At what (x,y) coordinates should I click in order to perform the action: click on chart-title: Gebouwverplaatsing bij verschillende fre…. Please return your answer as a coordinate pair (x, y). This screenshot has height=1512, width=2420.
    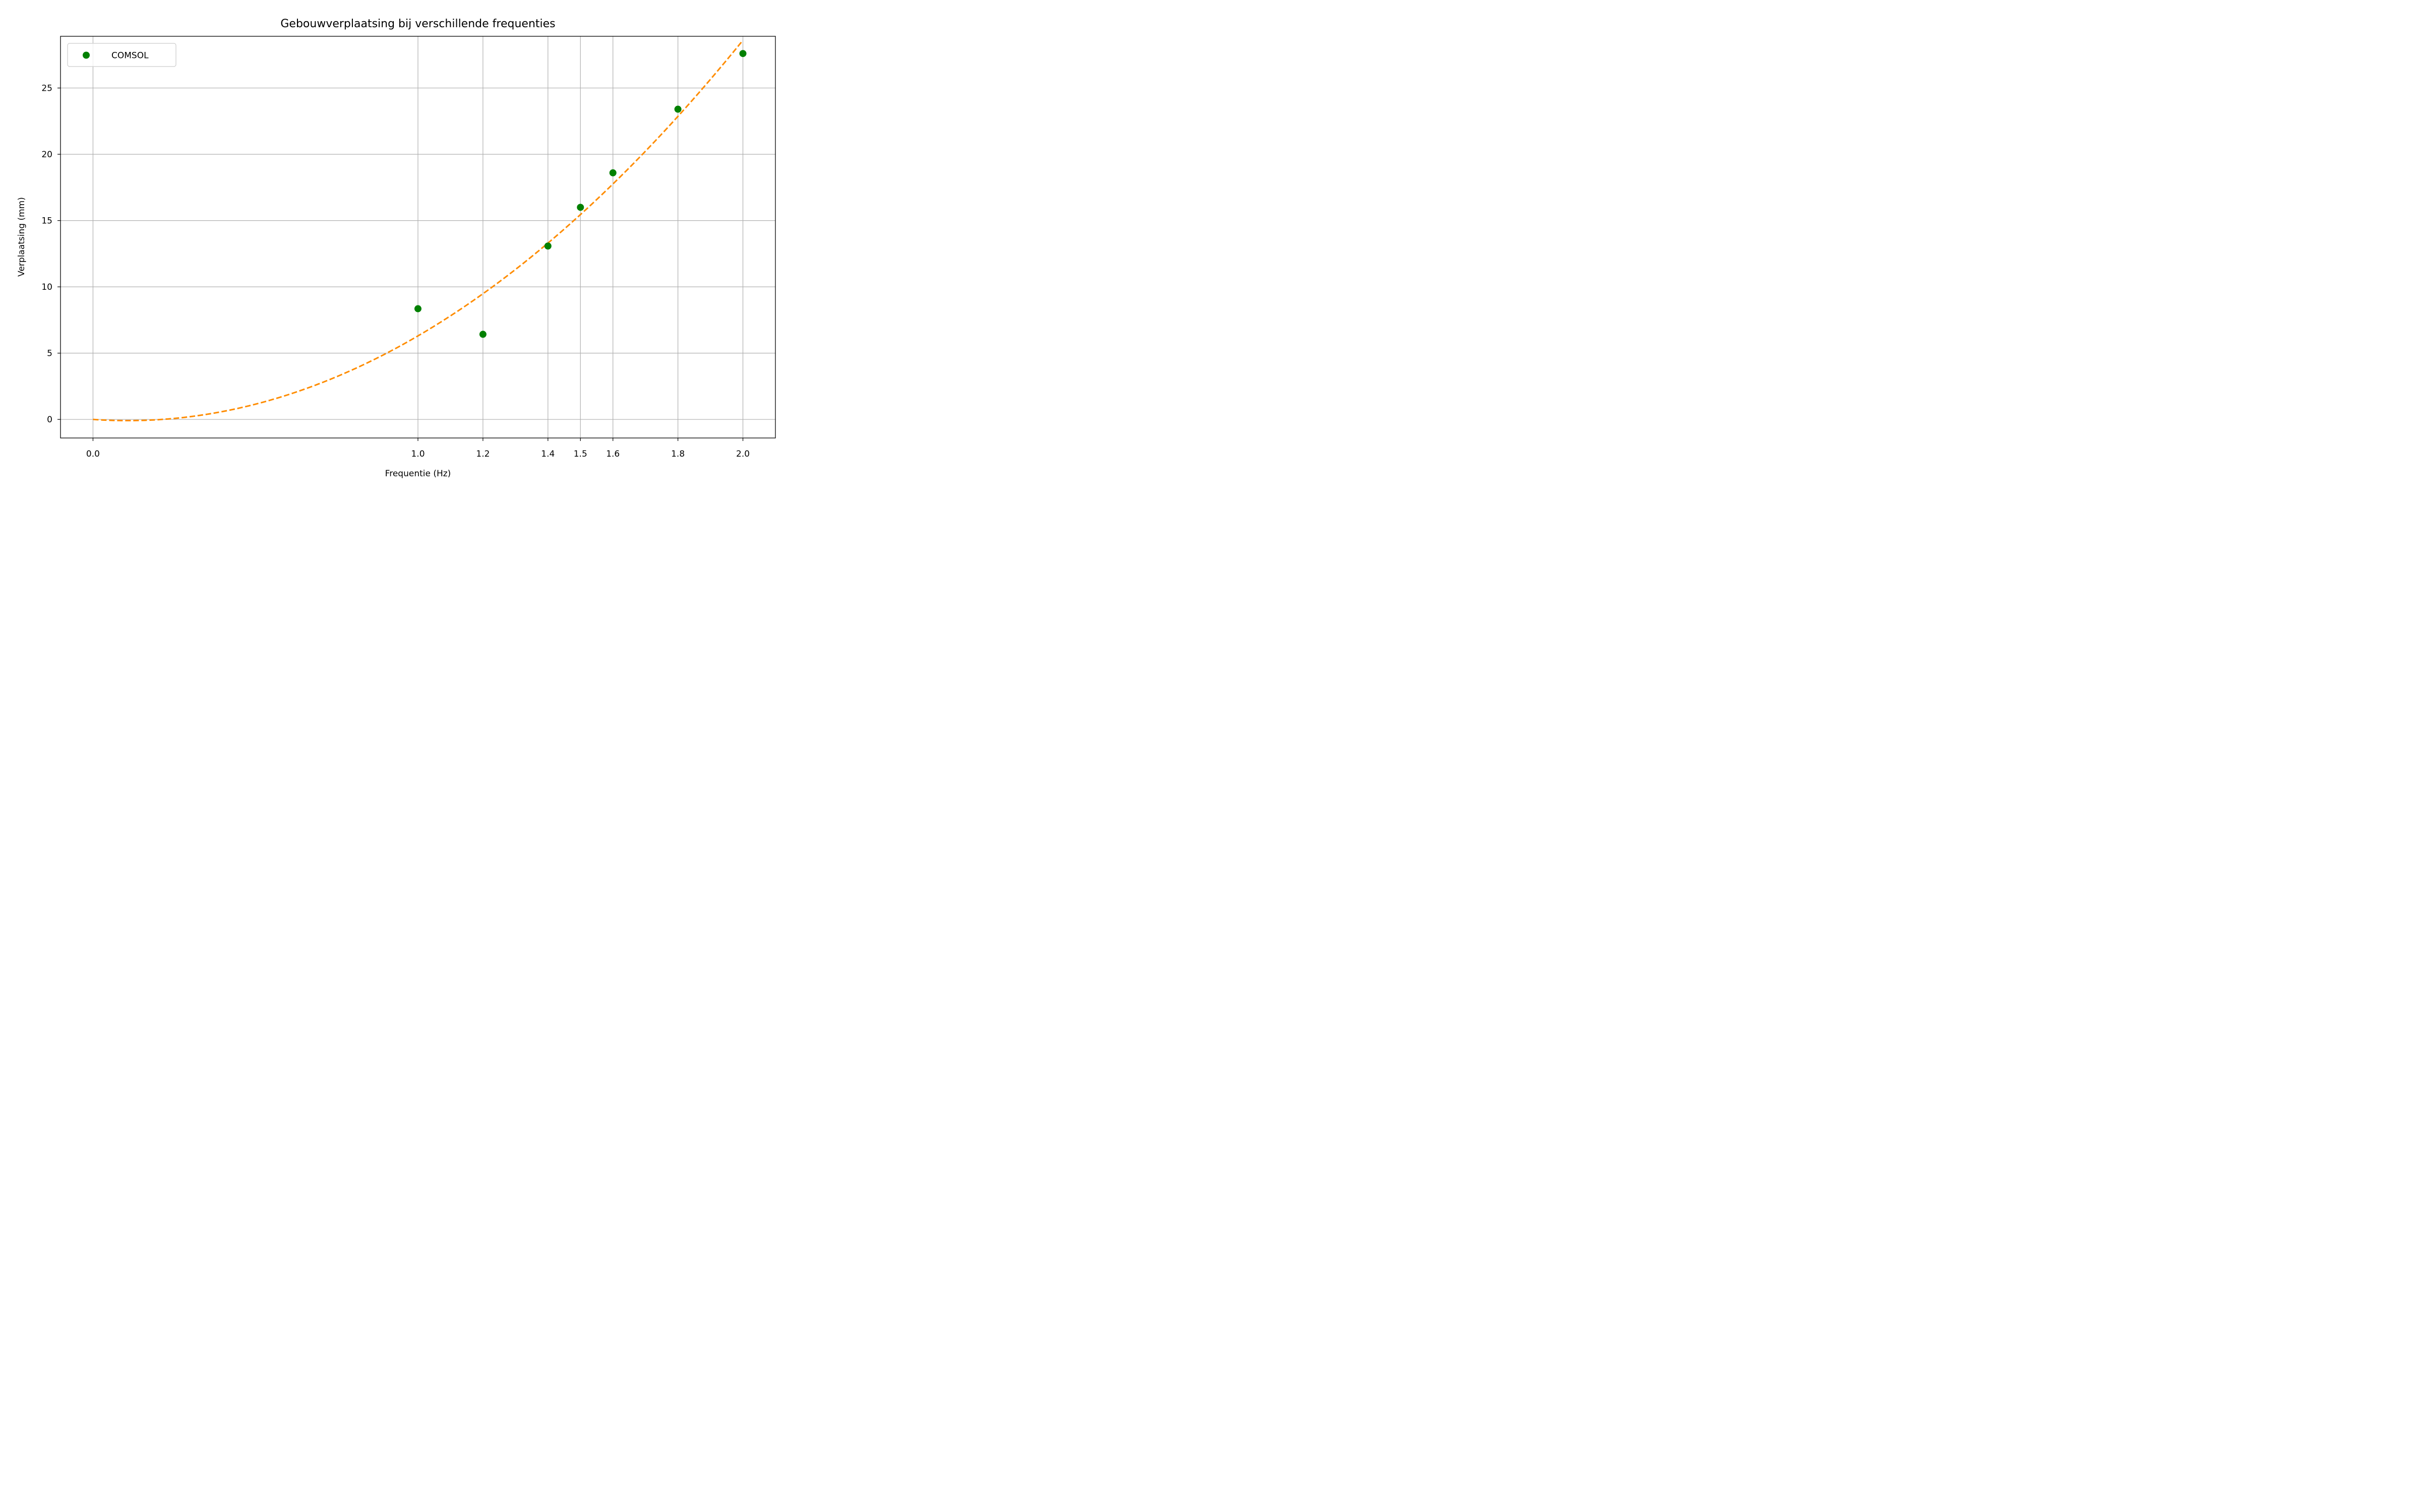
    Looking at the image, I should click on (417, 24).